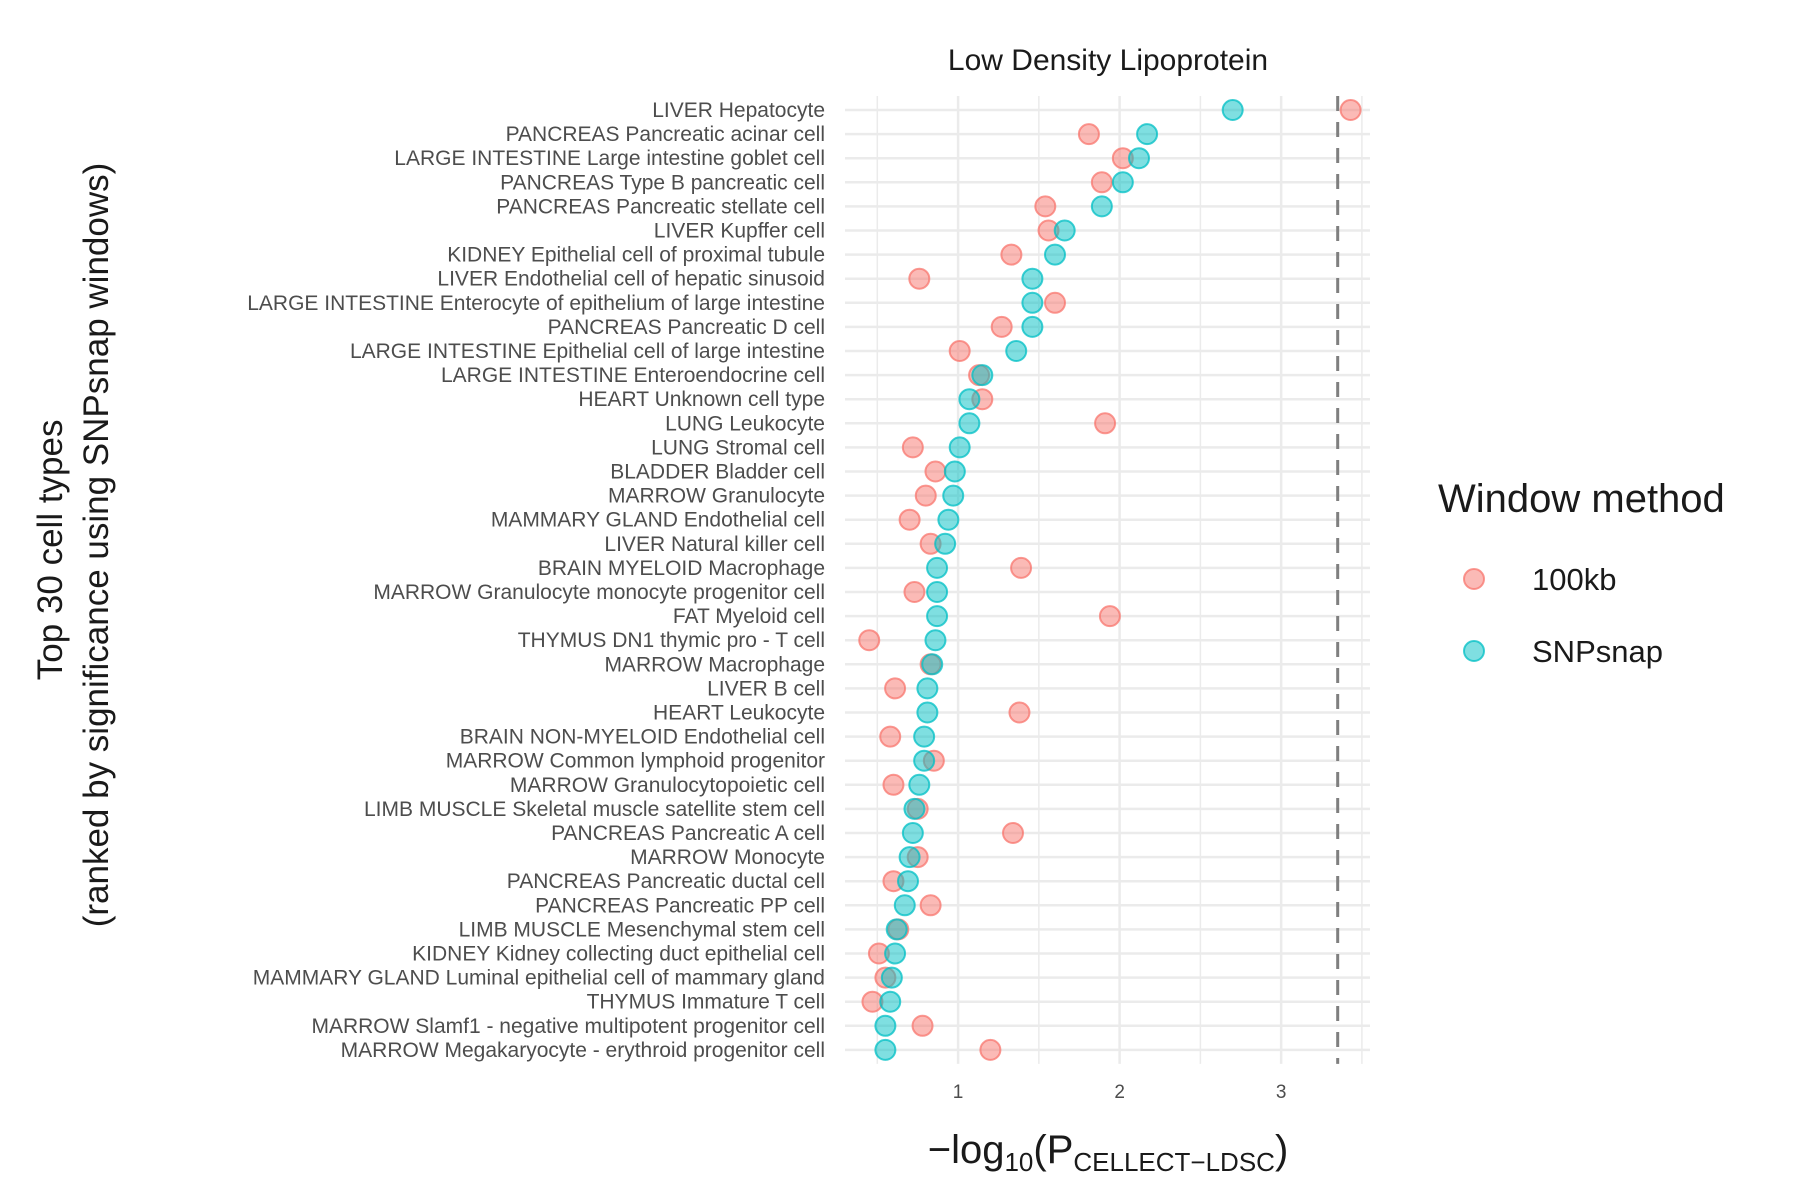  I want to click on x-axis-label-subscript: CELLECT−LDSC, so click(1174, 1162).